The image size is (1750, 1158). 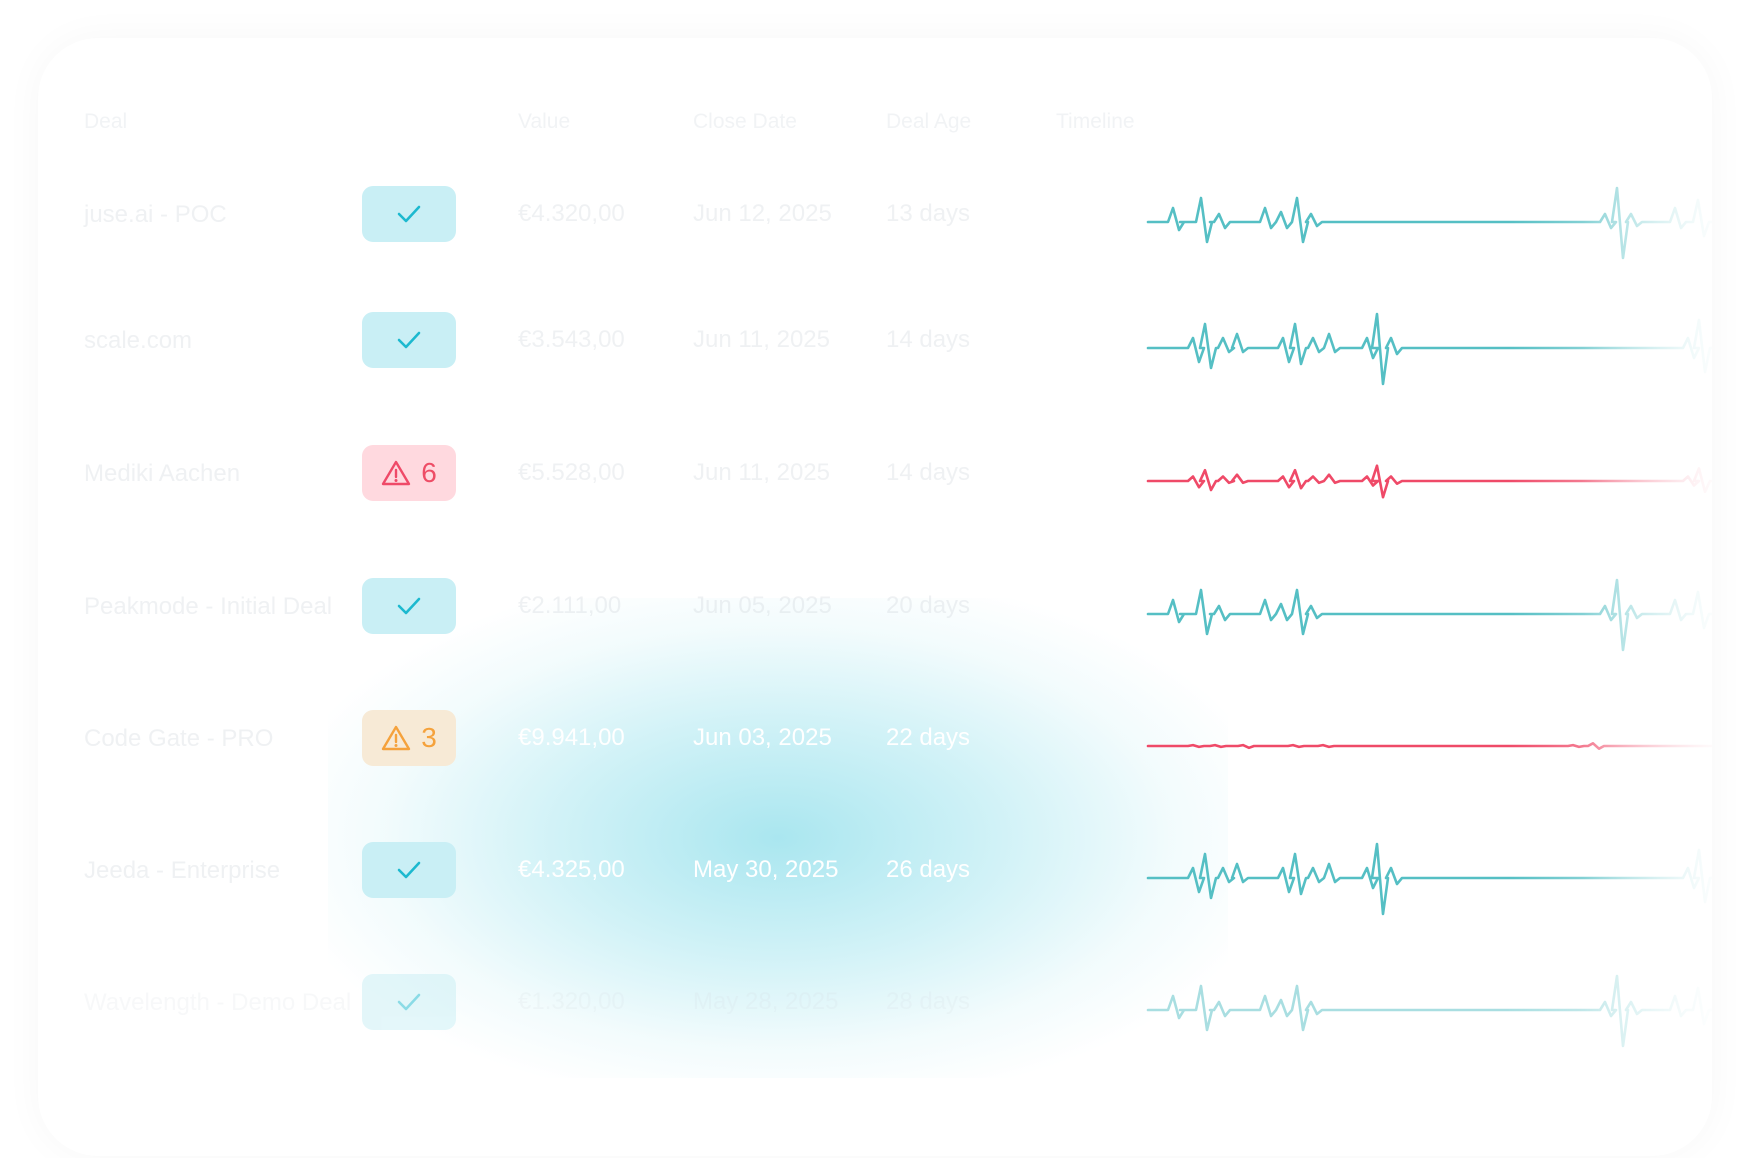 I want to click on deal-name: Mediki Aachen, so click(x=162, y=473).